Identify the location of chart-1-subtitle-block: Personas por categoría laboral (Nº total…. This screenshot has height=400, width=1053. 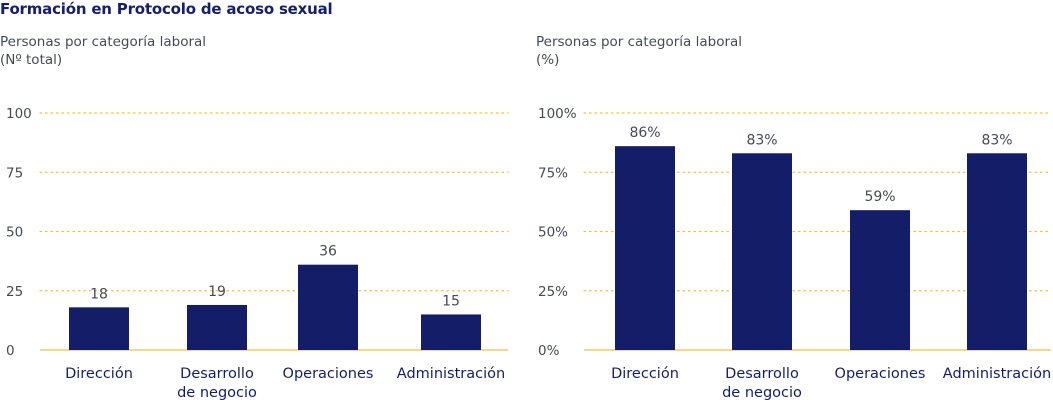
(103, 51).